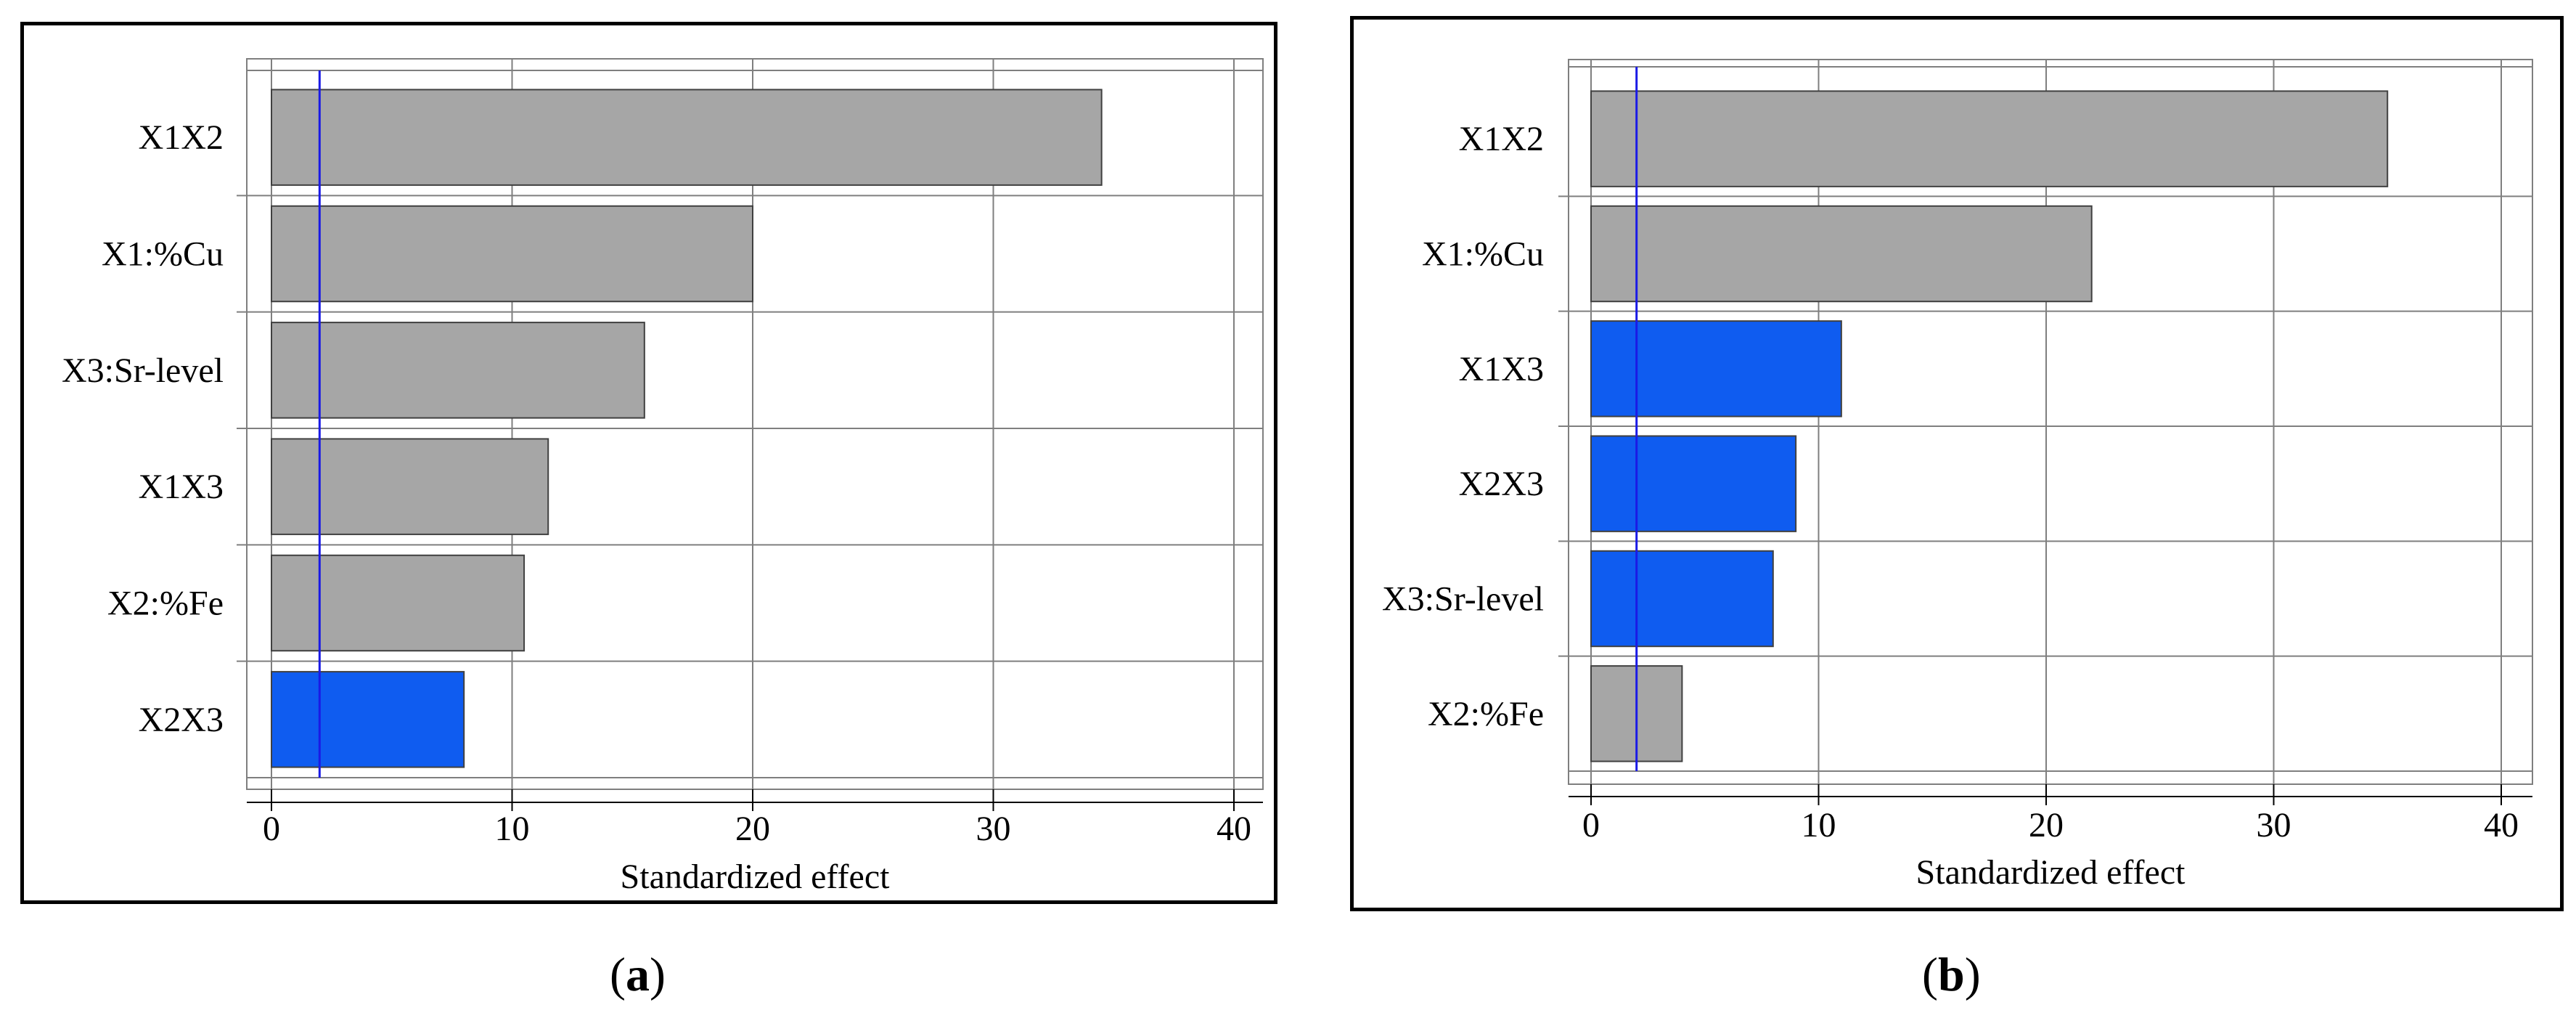 This screenshot has width=2576, height=1026. Describe the element at coordinates (1952, 974) in the screenshot. I see `caption-b: (b)` at that location.